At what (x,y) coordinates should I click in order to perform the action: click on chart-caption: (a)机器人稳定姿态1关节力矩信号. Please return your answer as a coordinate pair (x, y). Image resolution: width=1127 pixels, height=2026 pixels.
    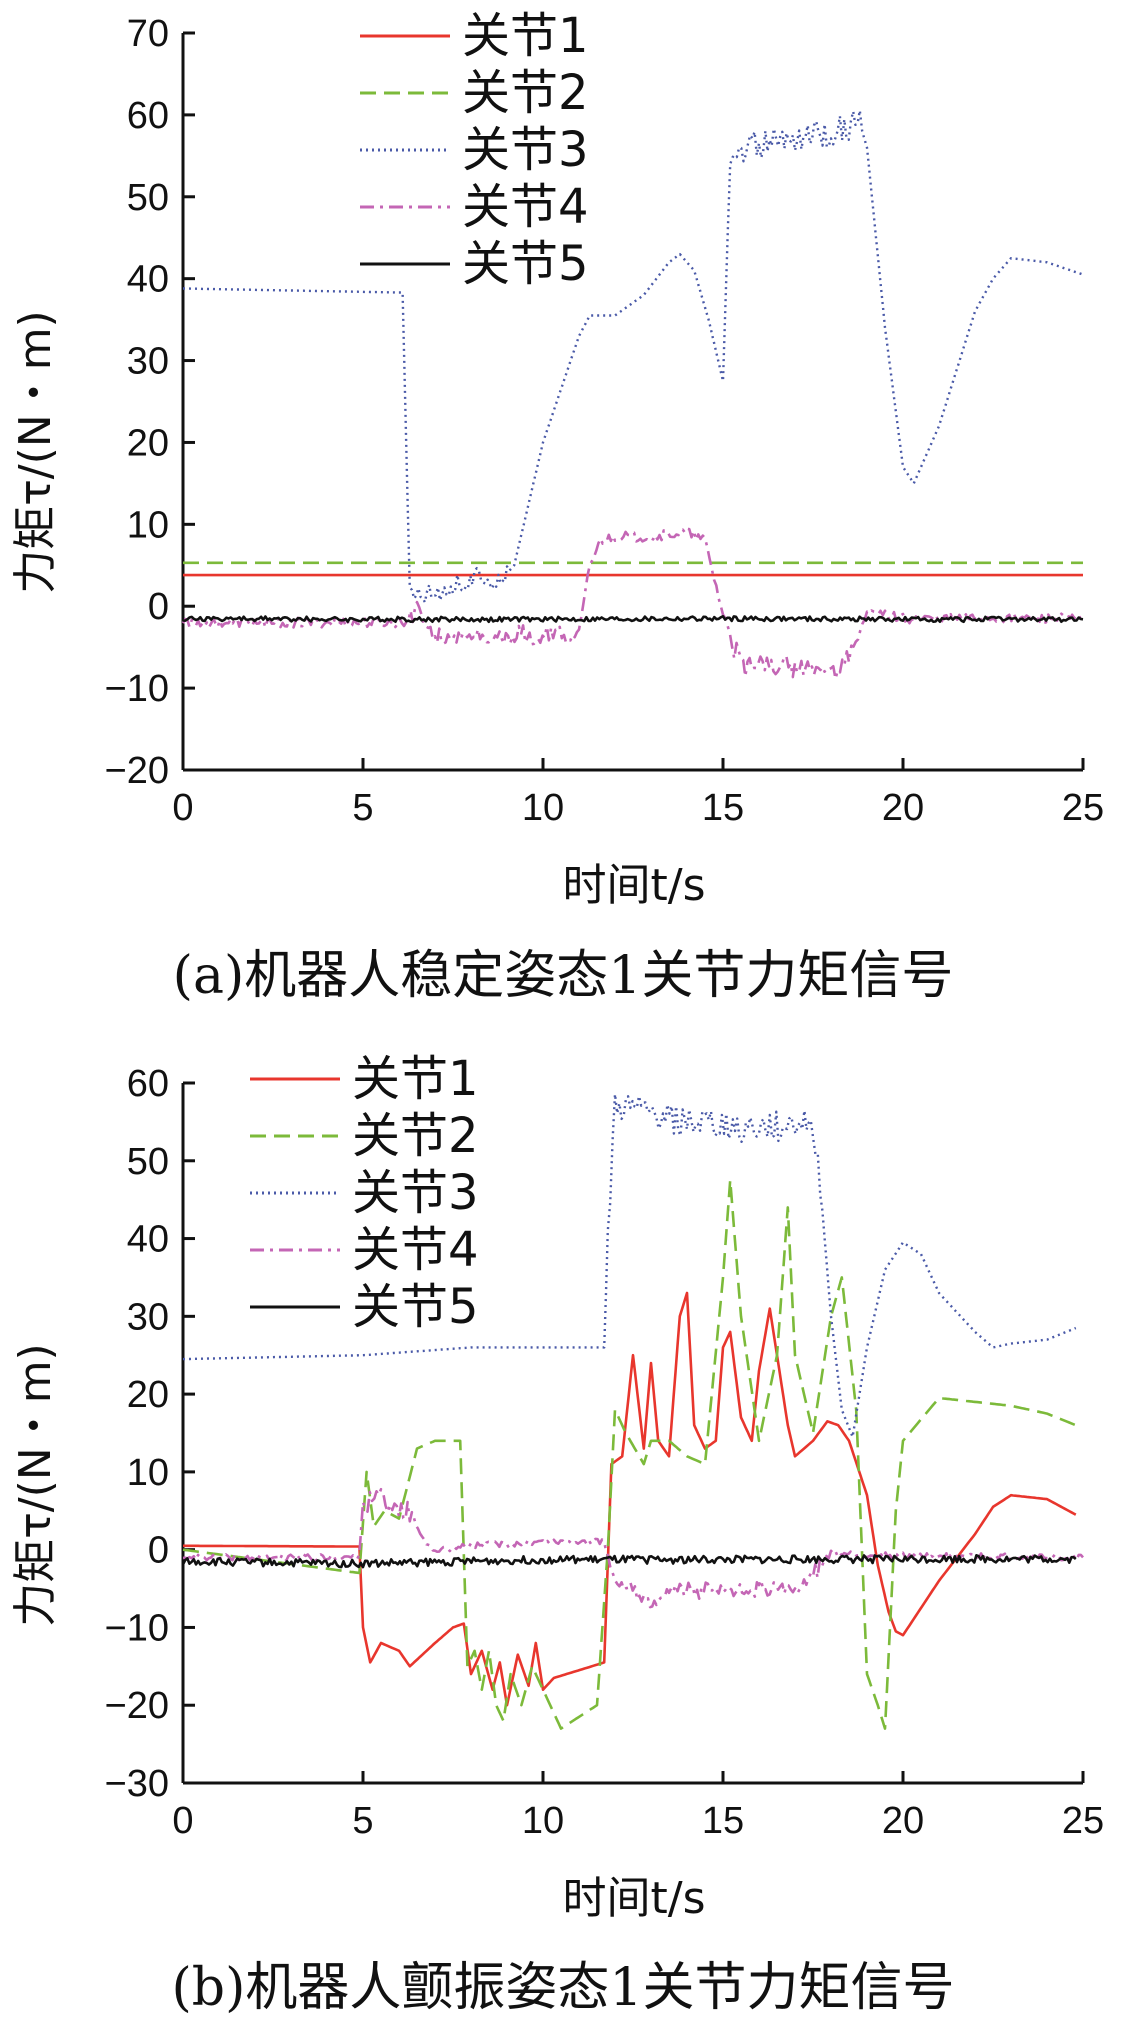
    Looking at the image, I should click on (563, 976).